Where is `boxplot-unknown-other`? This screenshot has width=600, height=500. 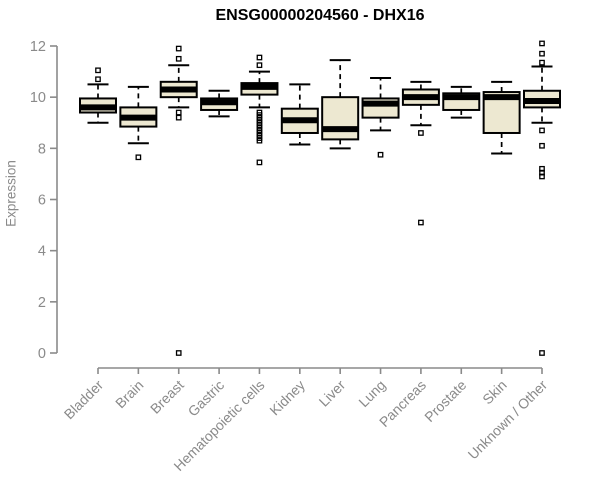 boxplot-unknown-other is located at coordinates (542, 198).